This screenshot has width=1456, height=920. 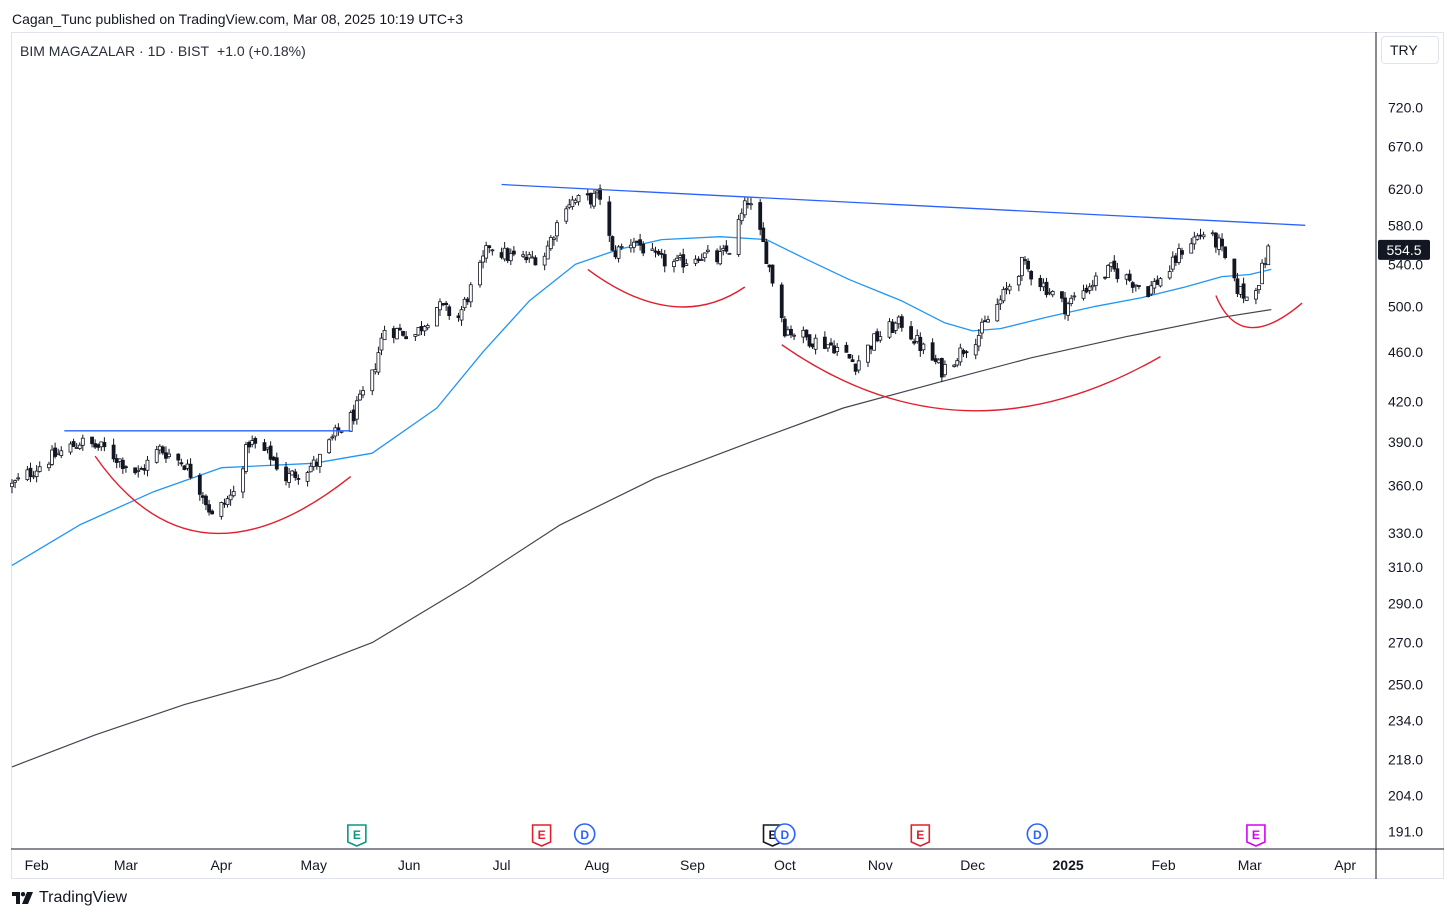 I want to click on currency-button: TRY, so click(x=1410, y=50).